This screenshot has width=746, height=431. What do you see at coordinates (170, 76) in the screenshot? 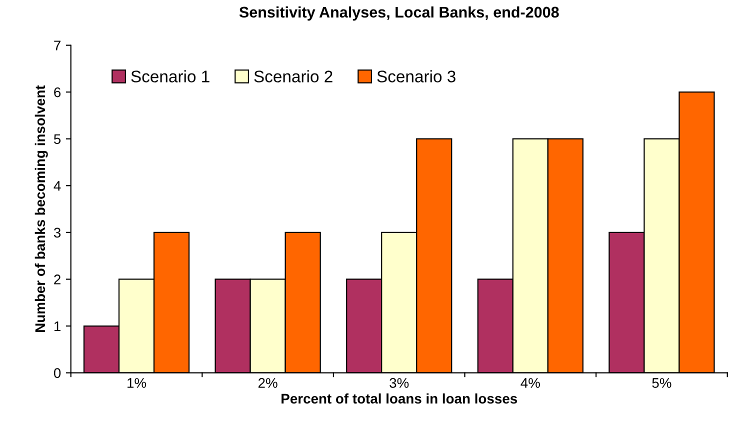
I see `legend-label: Scenario 1` at bounding box center [170, 76].